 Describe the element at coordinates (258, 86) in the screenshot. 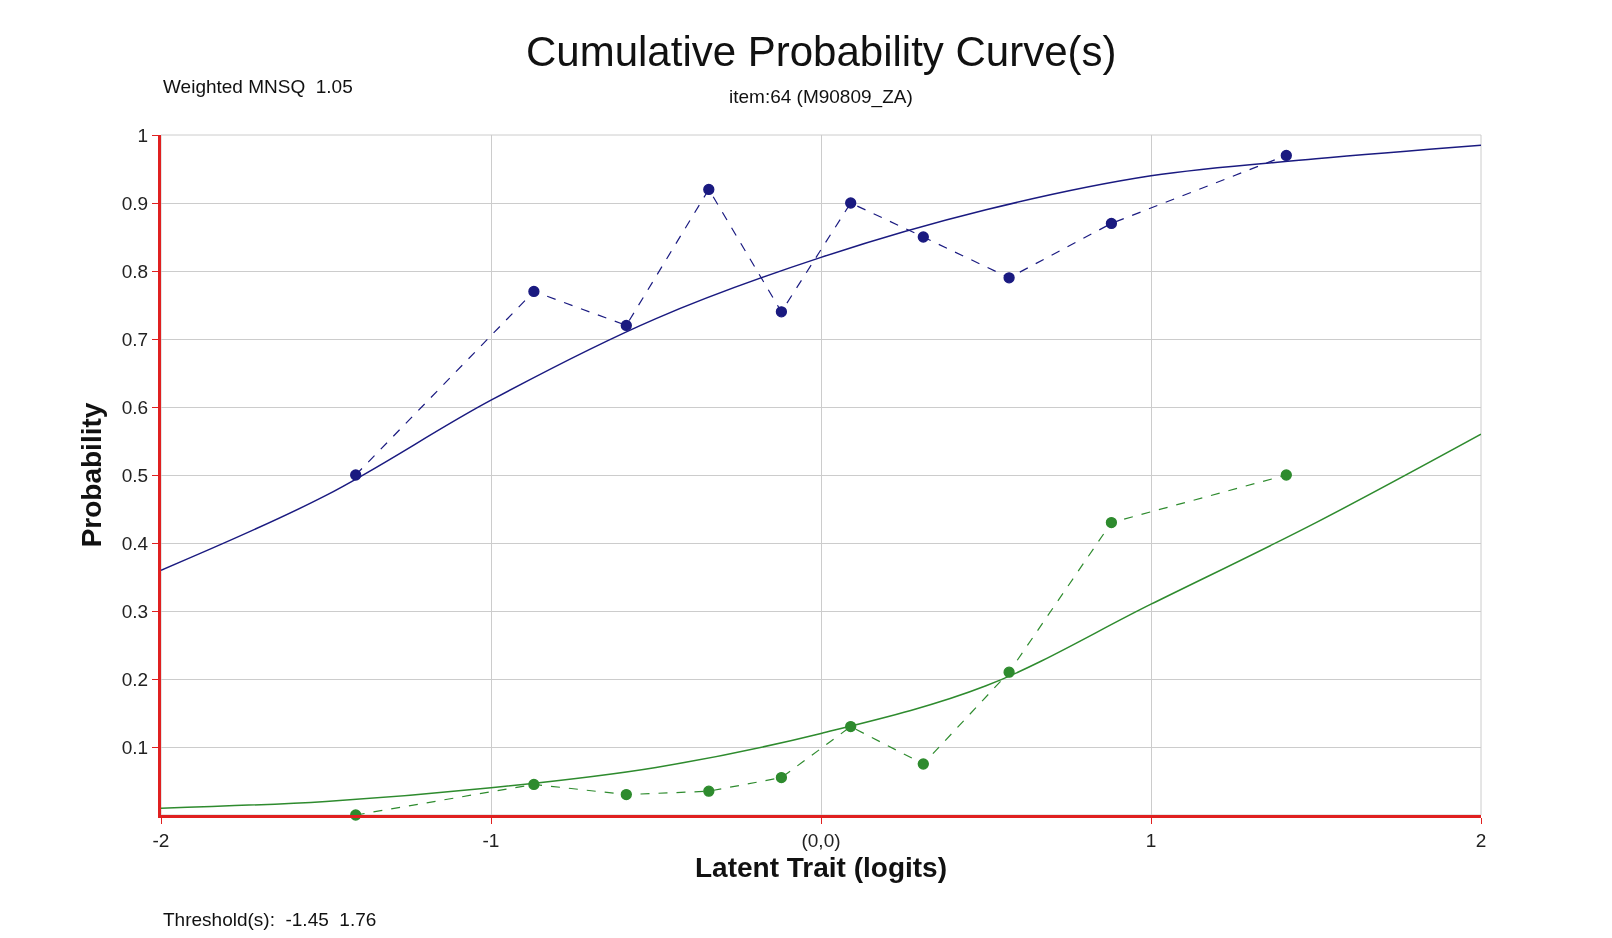

I see `text: Weighted MNSQ 1.05` at that location.